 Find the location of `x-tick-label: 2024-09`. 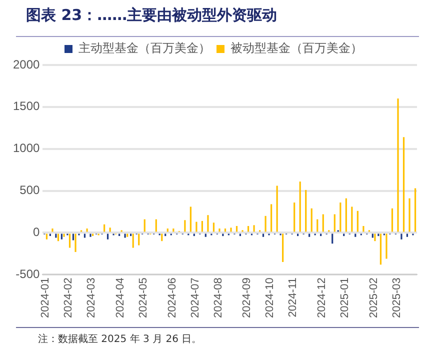

x-tick-label: 2024-09 is located at coordinates (247, 298).